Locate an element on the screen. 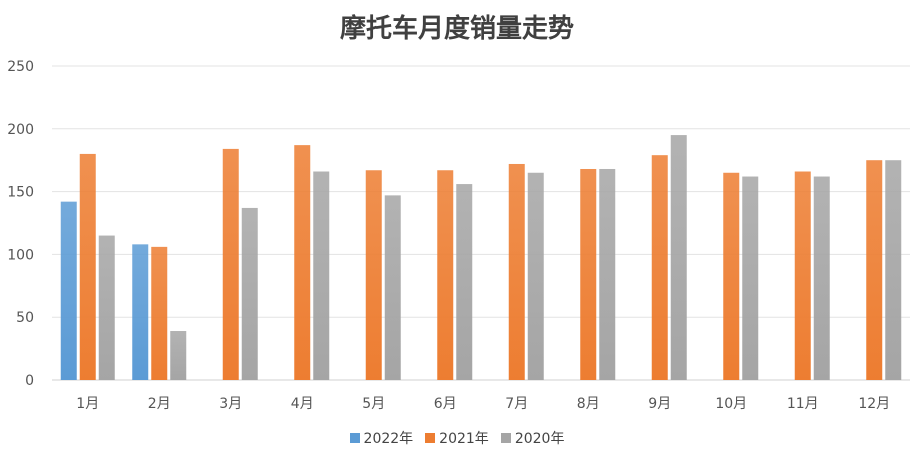 This screenshot has height=456, width=914. y-tick-label: 50 is located at coordinates (25, 318).